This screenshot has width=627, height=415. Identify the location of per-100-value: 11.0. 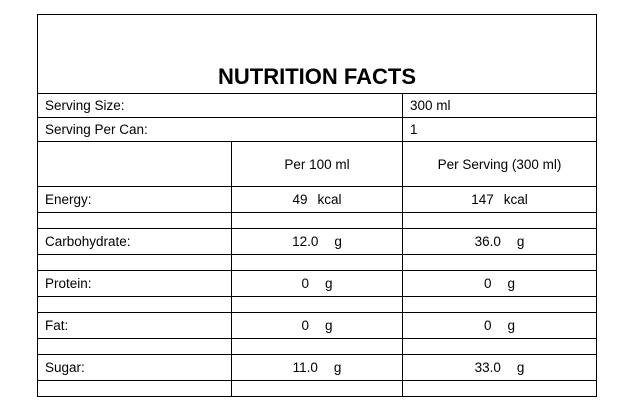
(305, 367).